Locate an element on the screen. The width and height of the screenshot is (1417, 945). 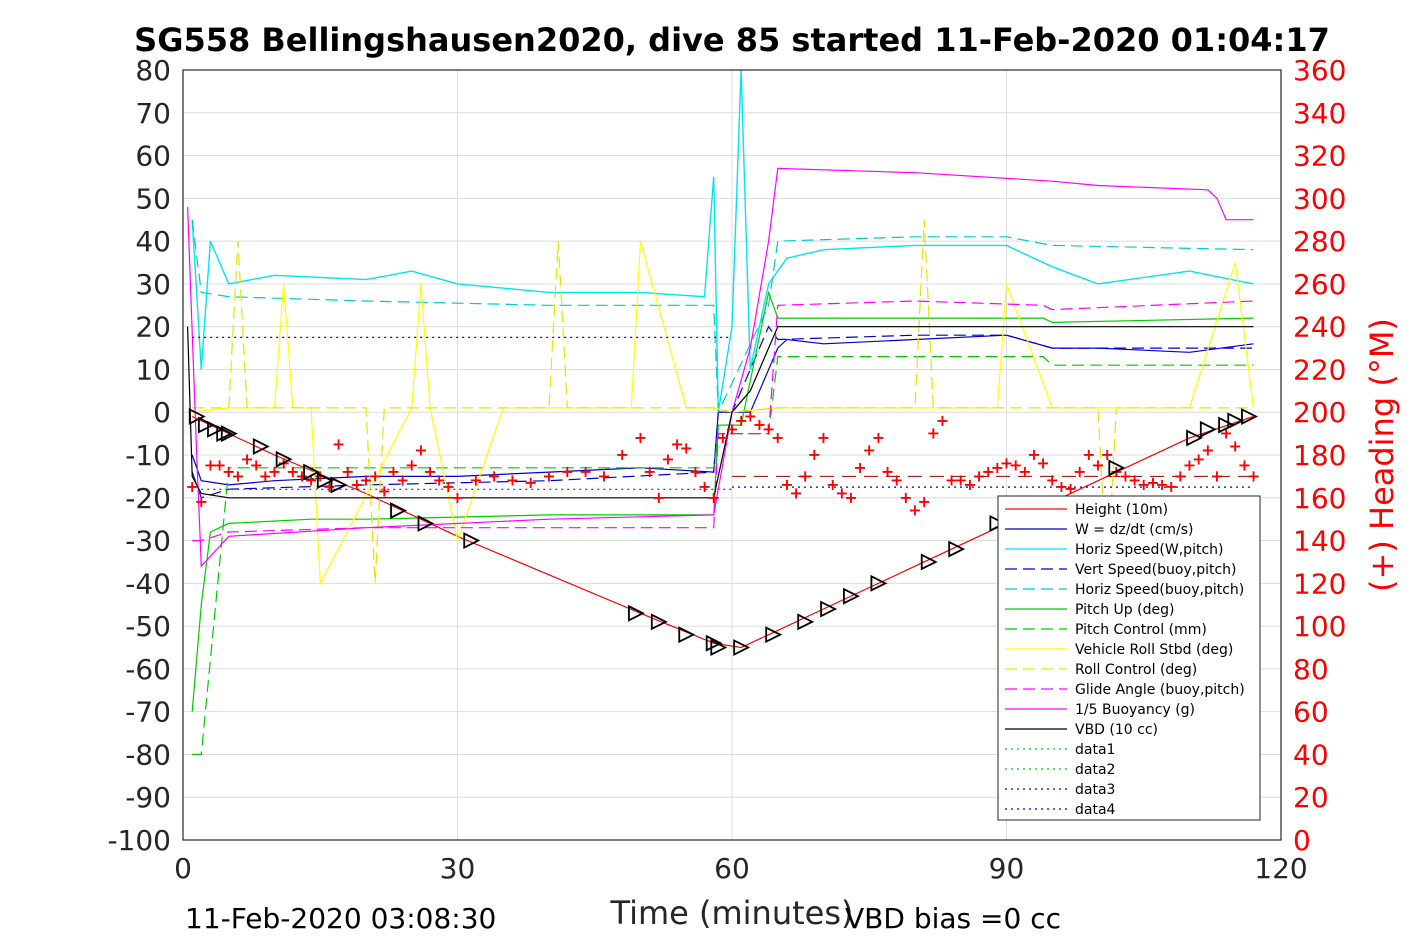
series-vbd is located at coordinates (720, 412).